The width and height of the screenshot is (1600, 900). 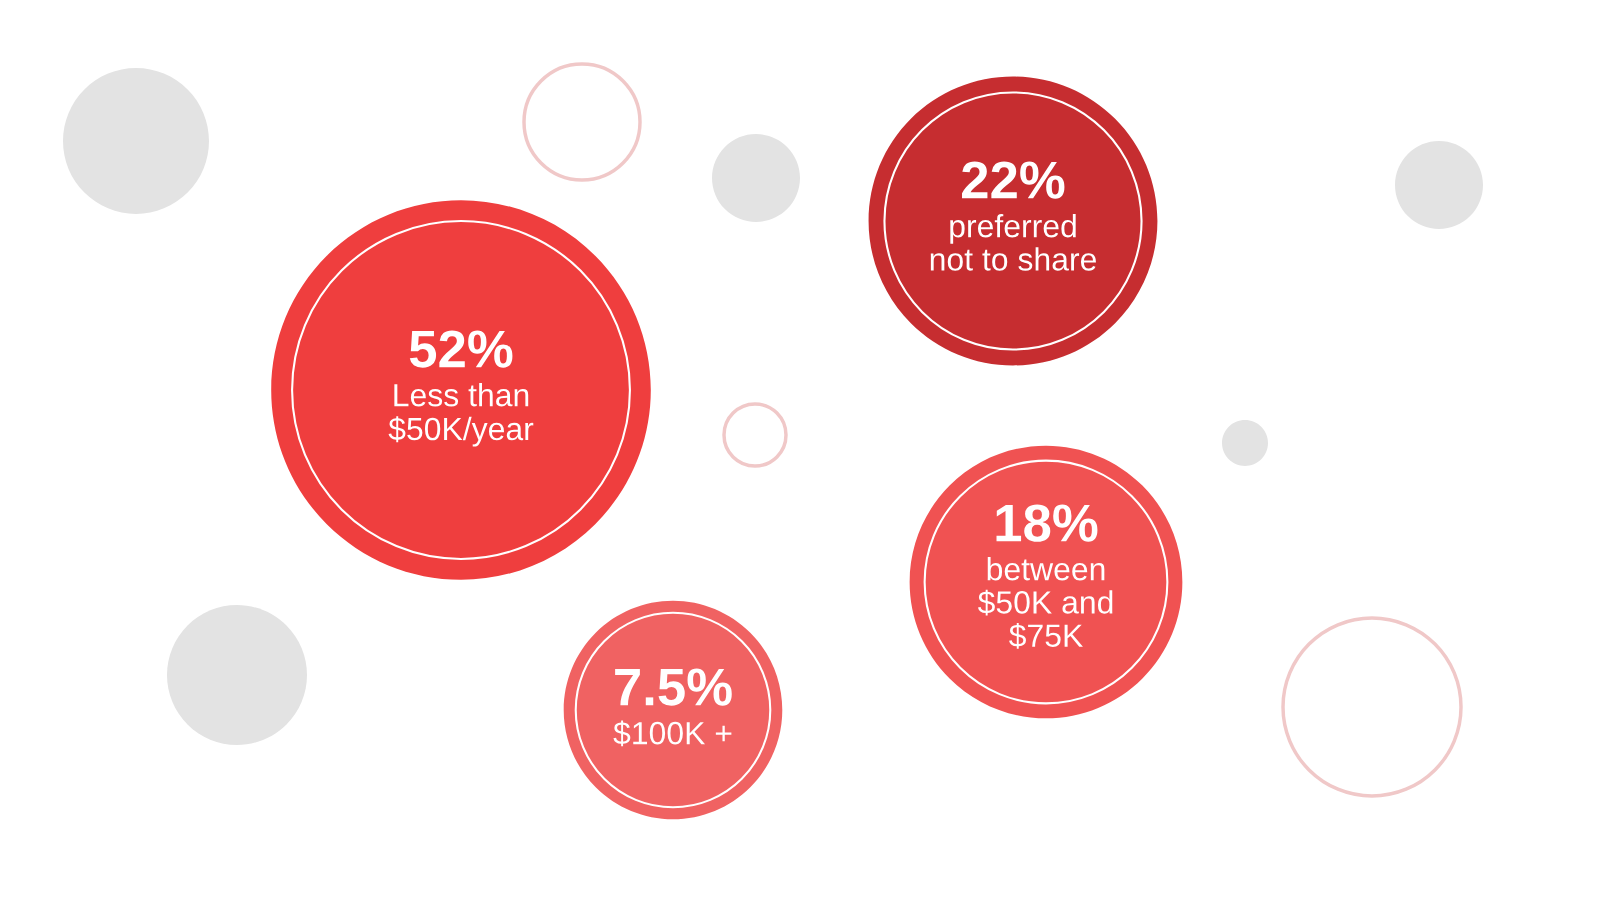 I want to click on data-label: 22%, so click(x=1013, y=180).